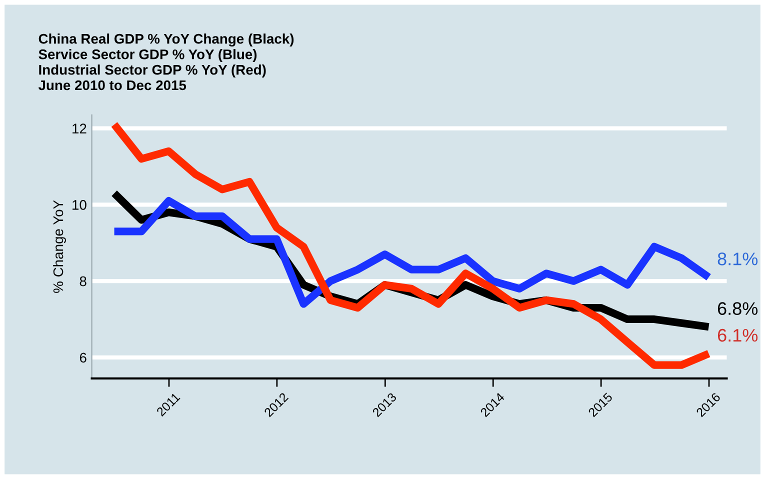 This screenshot has height=479, width=765. I want to click on y-tick-label: 10, so click(79, 205).